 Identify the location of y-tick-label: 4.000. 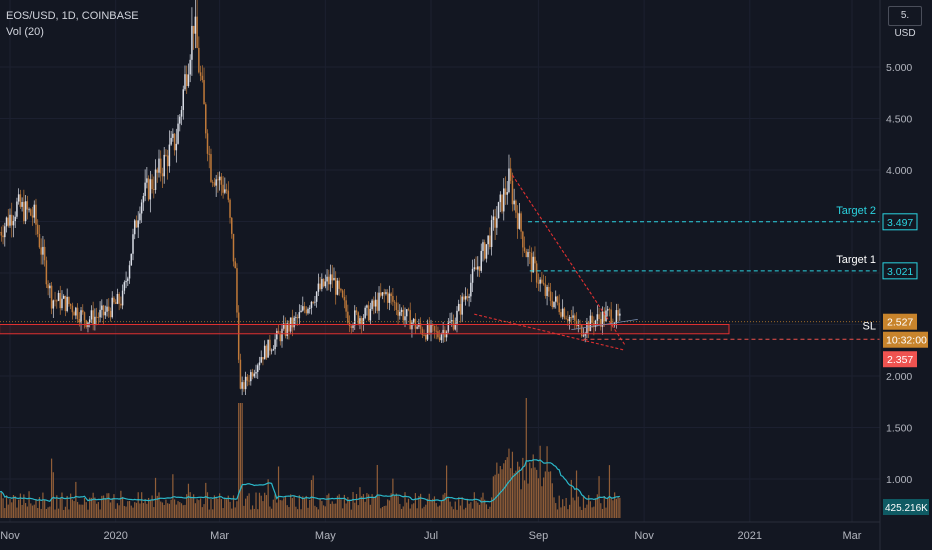
(899, 171).